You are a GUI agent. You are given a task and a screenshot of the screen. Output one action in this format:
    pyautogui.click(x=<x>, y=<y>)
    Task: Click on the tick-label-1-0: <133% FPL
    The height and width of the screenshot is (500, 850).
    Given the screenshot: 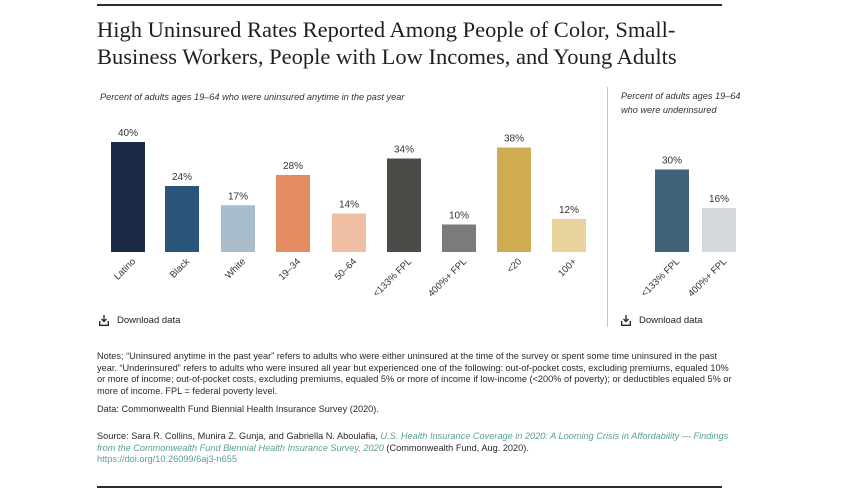 What is the action you would take?
    pyautogui.click(x=660, y=277)
    